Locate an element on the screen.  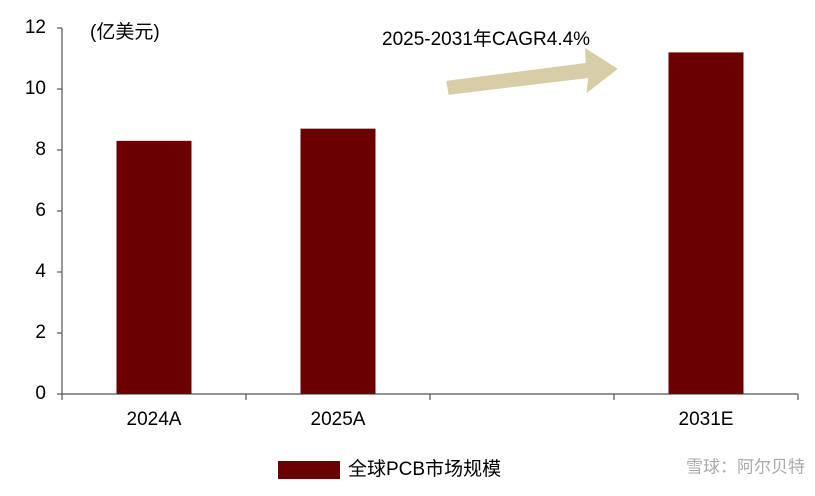
unit-label: (亿美元) is located at coordinates (125, 32).